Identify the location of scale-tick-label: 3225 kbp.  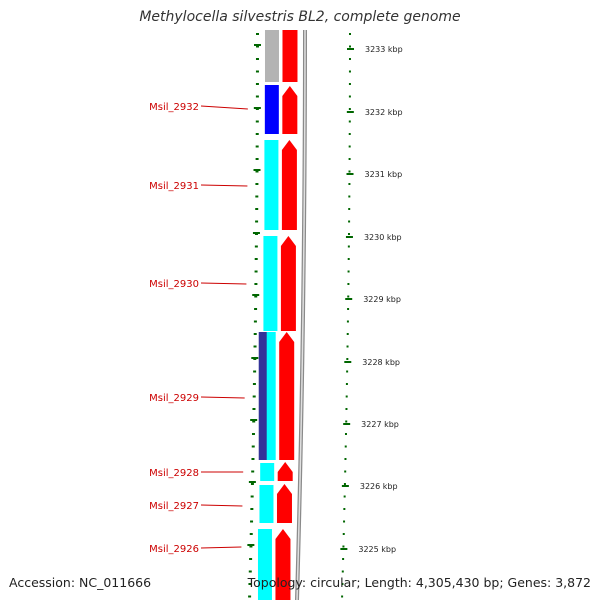
(377, 549).